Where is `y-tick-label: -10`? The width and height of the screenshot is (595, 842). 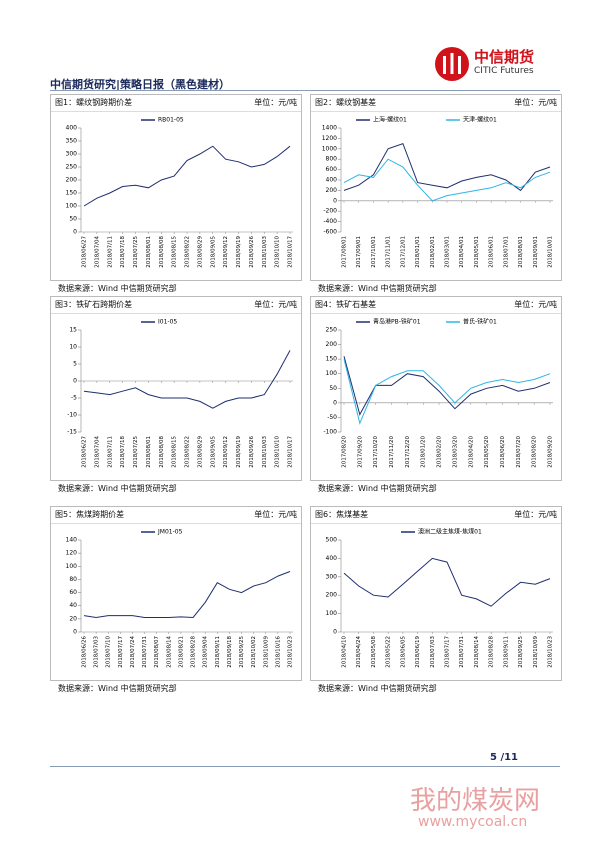 y-tick-label: -10 is located at coordinates (72, 415).